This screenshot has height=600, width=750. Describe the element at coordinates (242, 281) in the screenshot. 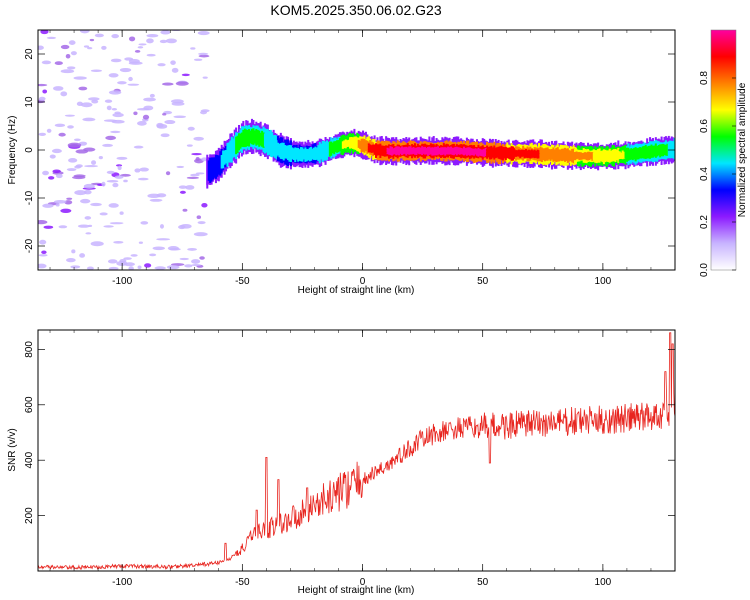

I see `x-tick-label: -50` at that location.